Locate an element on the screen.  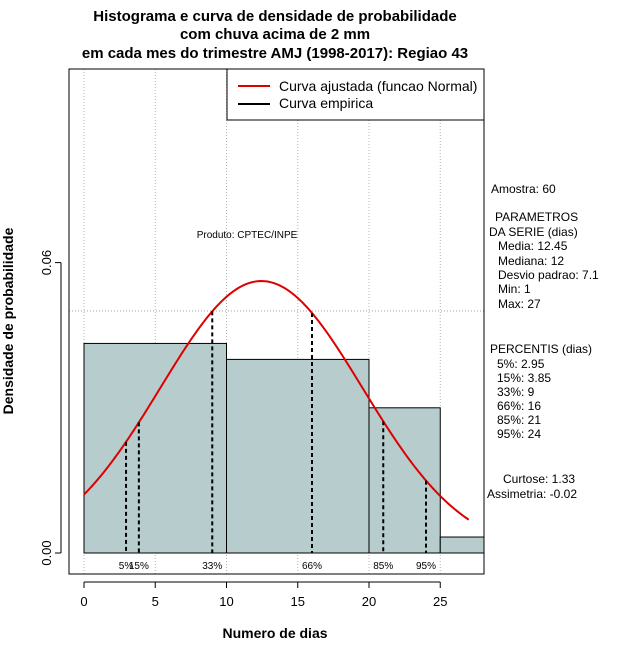
percentile-label-1: 15% is located at coordinates (139, 566).